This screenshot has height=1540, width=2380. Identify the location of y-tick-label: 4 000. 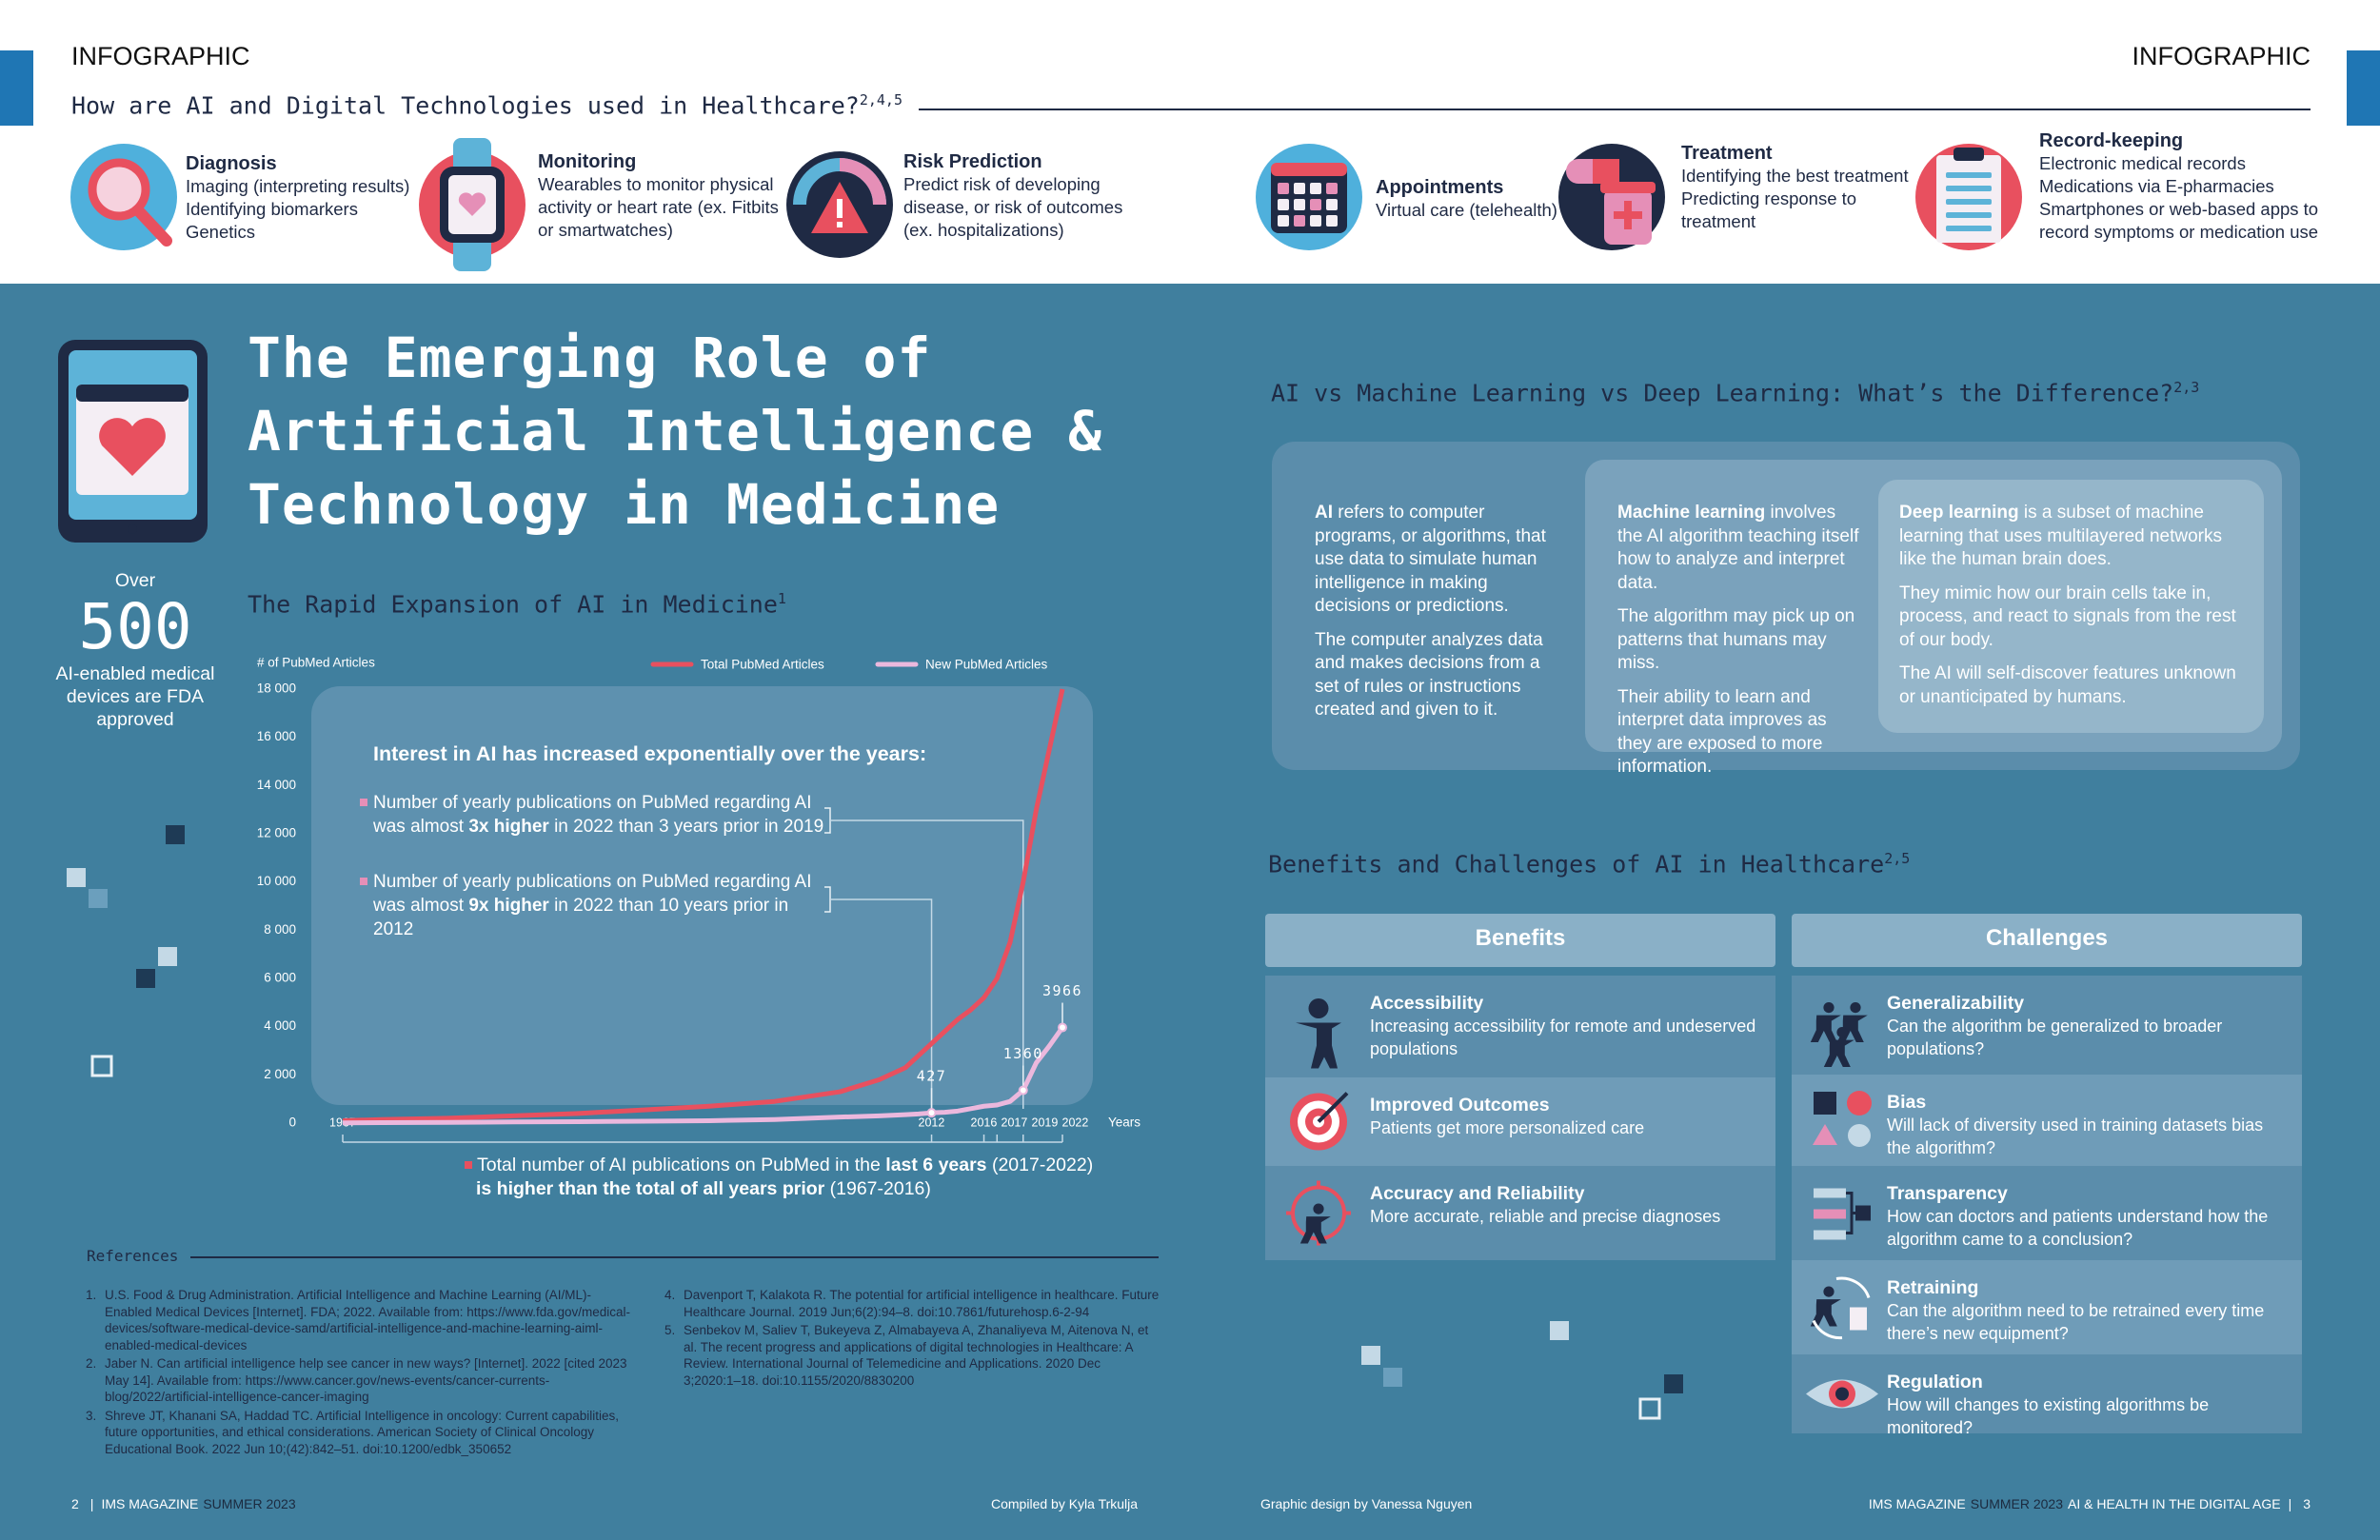
(280, 1025).